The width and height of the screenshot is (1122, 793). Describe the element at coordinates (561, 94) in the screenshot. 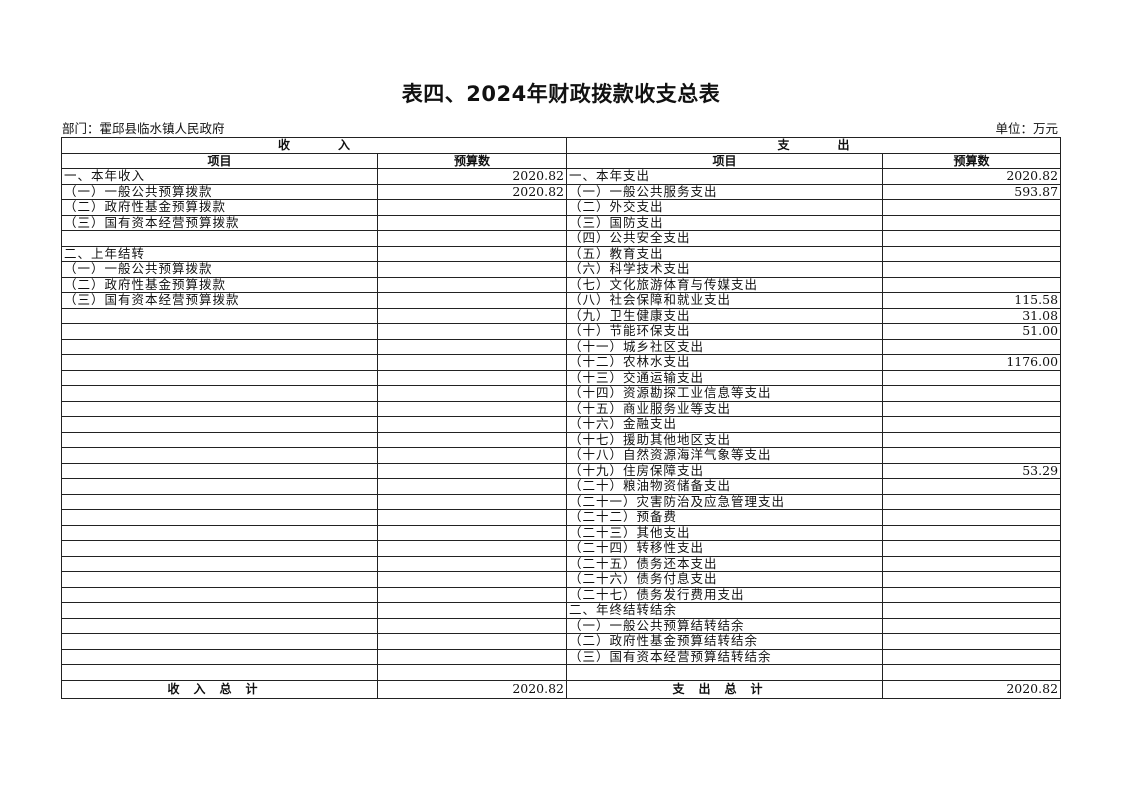

I see `page-title: 表四、2024年财政拨款收支总表` at that location.